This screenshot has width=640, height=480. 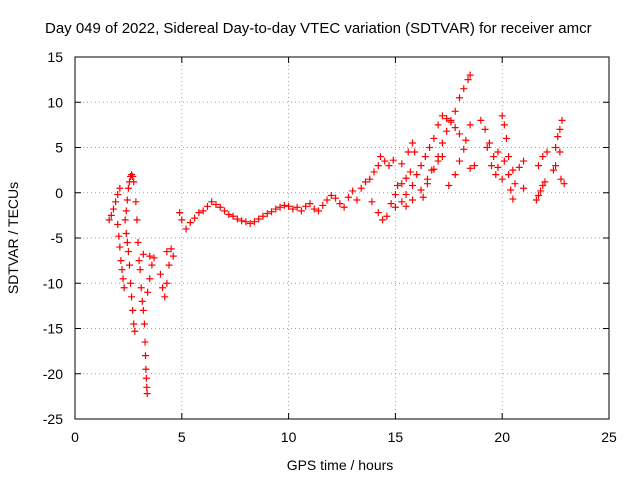 What do you see at coordinates (609, 437) in the screenshot?
I see `x-tick-label: 25` at bounding box center [609, 437].